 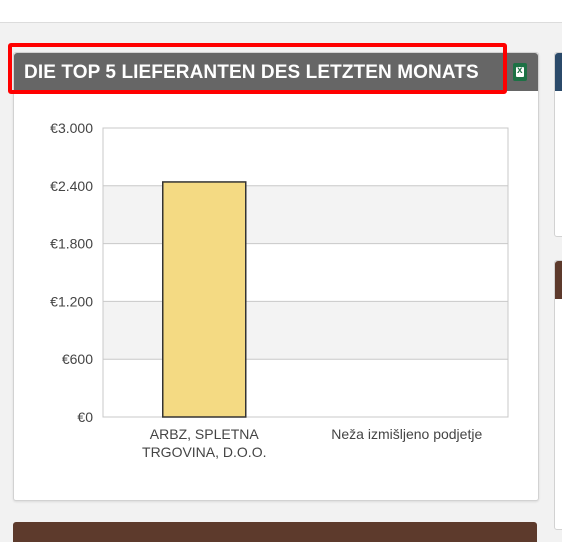 What do you see at coordinates (71, 301) in the screenshot?
I see `y-tick-label: €1.200` at bounding box center [71, 301].